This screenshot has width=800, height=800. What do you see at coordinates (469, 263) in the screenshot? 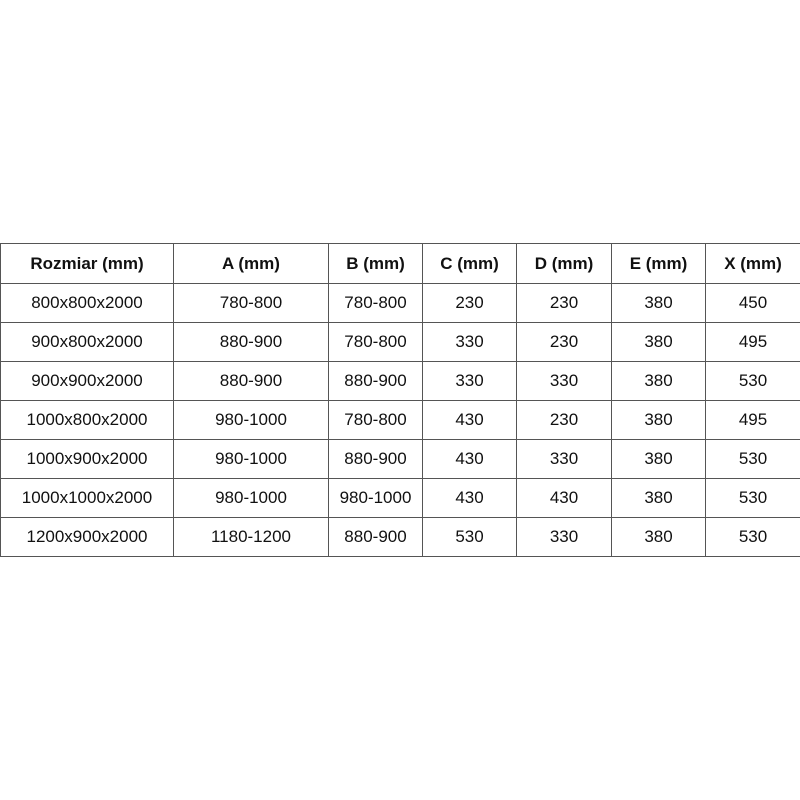
I see `column-header: C (mm)` at bounding box center [469, 263].